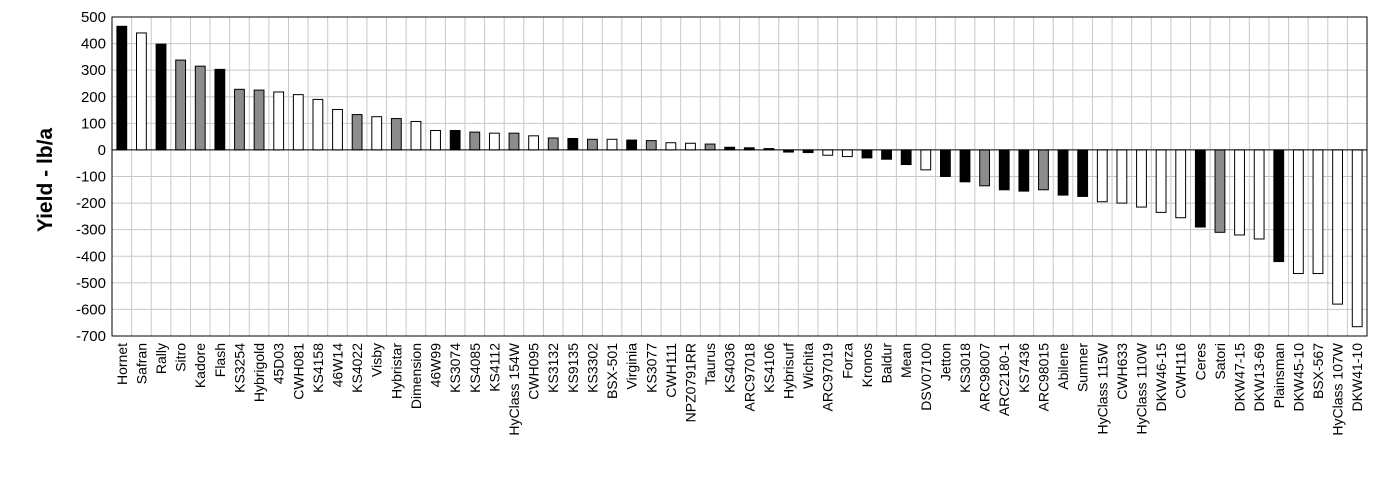 This screenshot has height=497, width=1380. Describe the element at coordinates (1279, 206) in the screenshot. I see `bar-plainsman` at that location.